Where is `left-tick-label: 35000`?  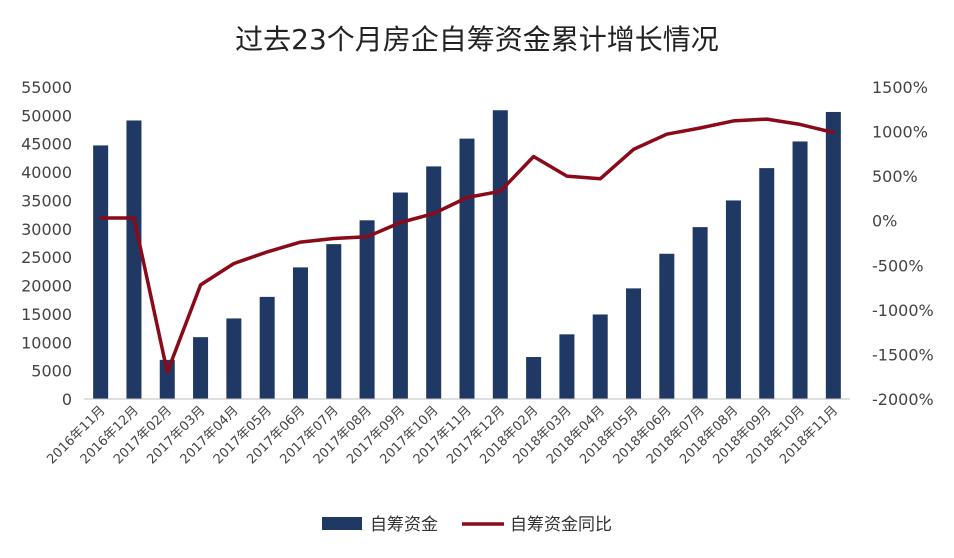
left-tick-label: 35000 is located at coordinates (46, 200).